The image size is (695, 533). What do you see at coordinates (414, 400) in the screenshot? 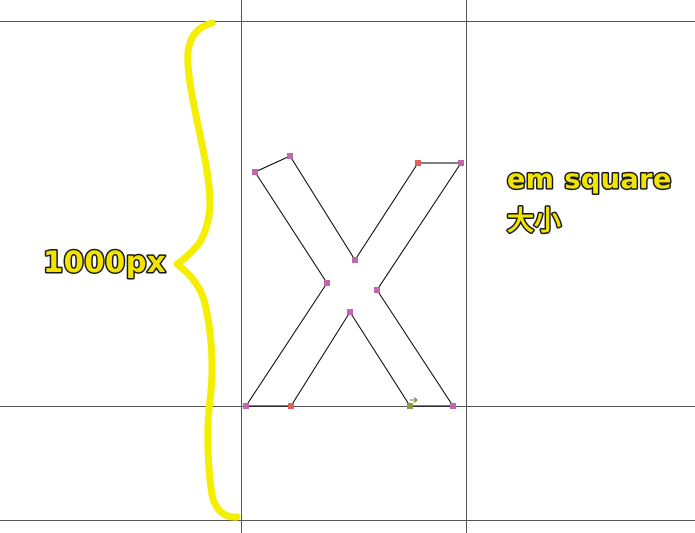
I see `direction-arrow-icon` at bounding box center [414, 400].